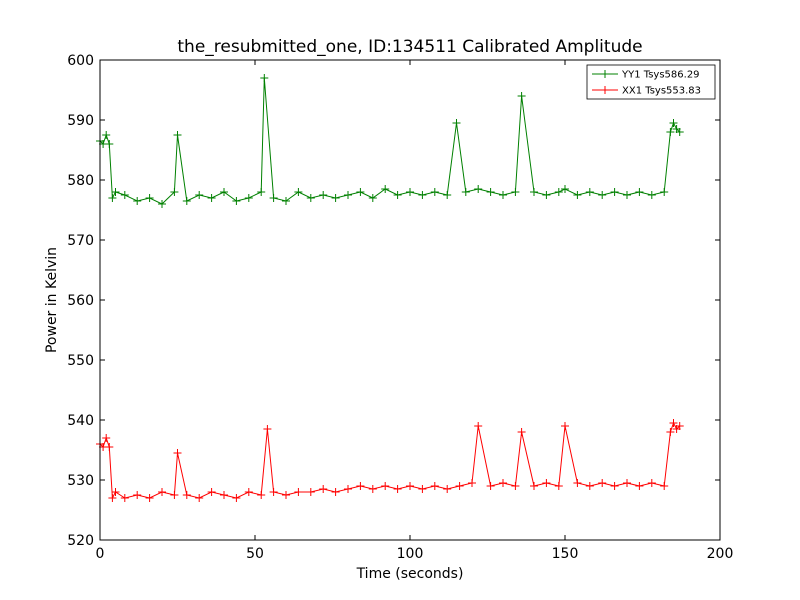 This screenshot has width=800, height=600. I want to click on x-tick-label: 0, so click(100, 554).